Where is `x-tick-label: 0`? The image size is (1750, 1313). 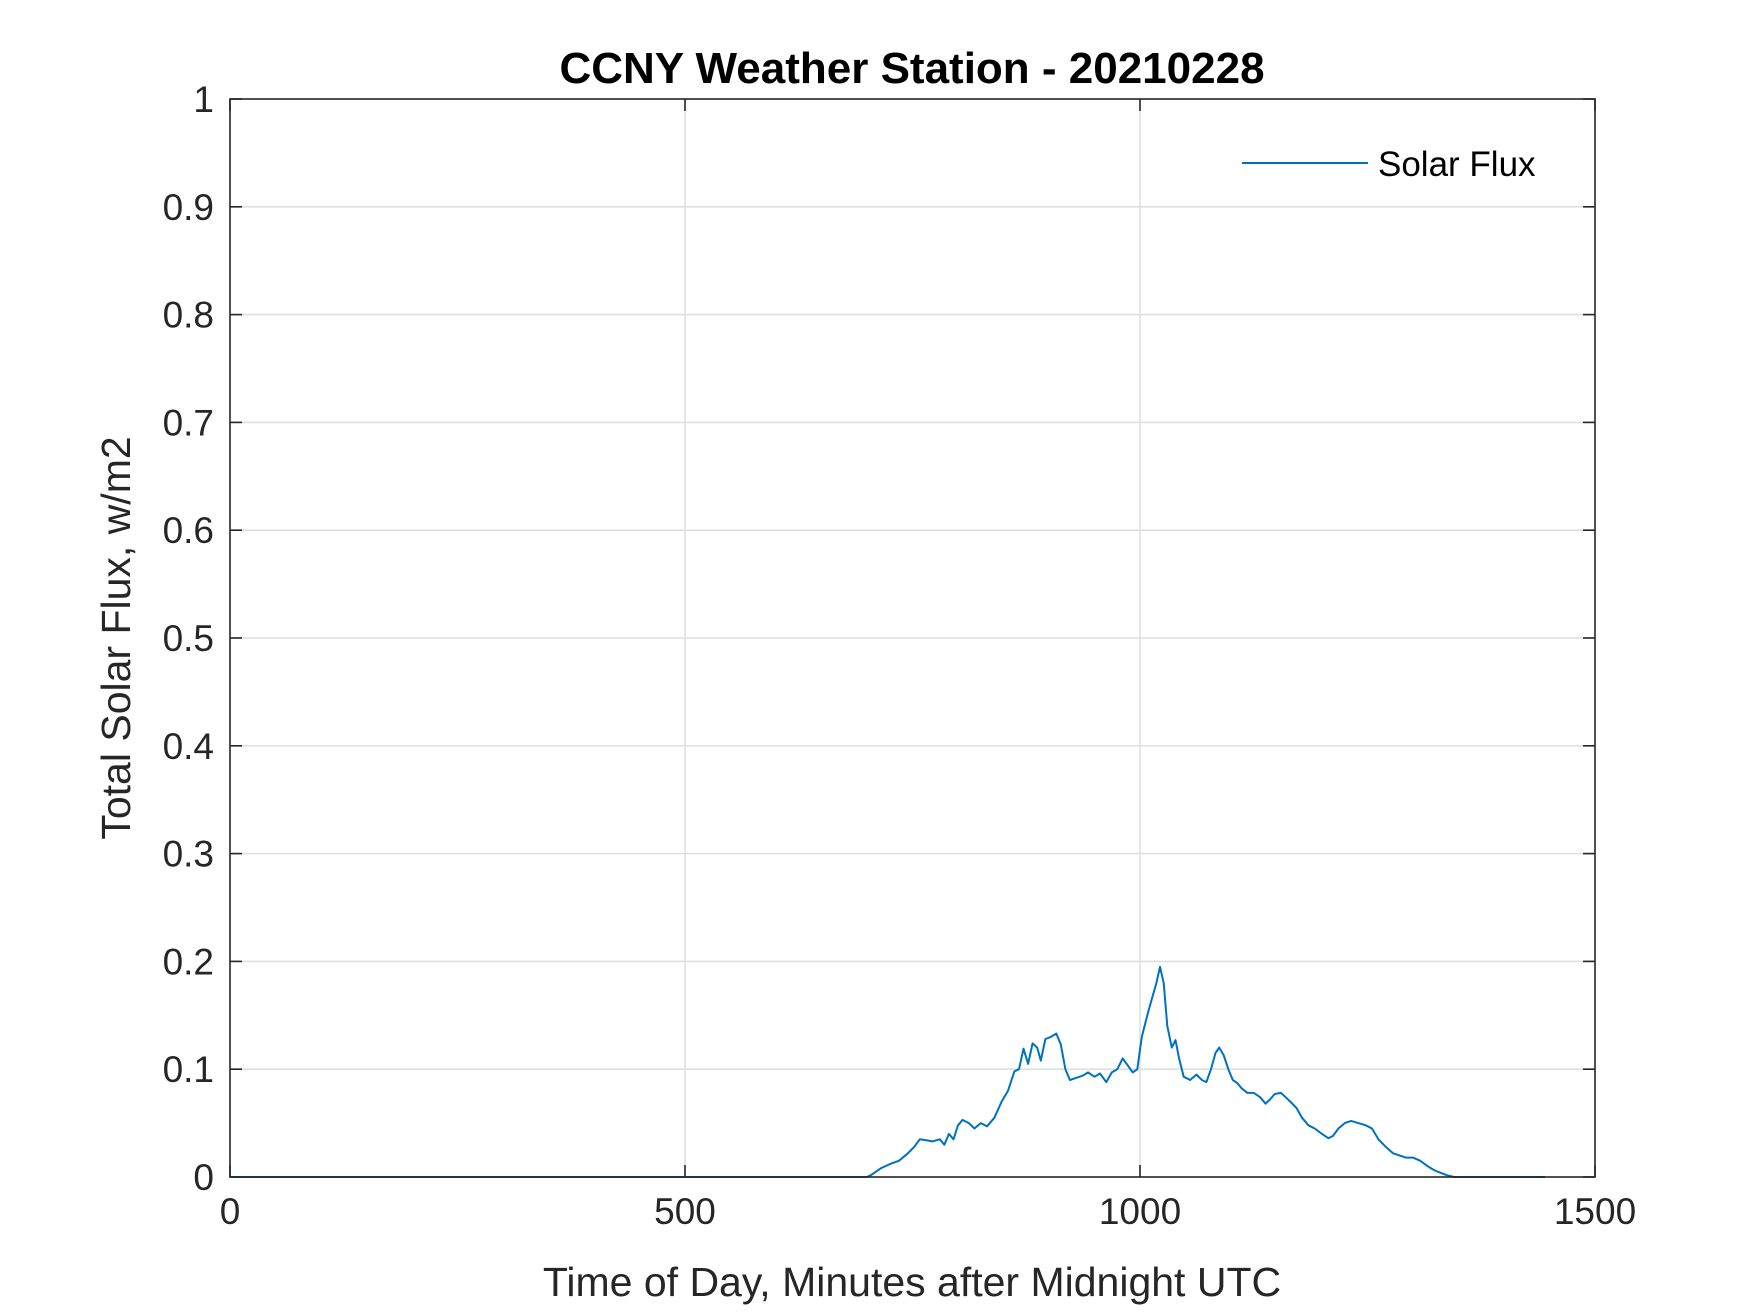 x-tick-label: 0 is located at coordinates (230, 1211).